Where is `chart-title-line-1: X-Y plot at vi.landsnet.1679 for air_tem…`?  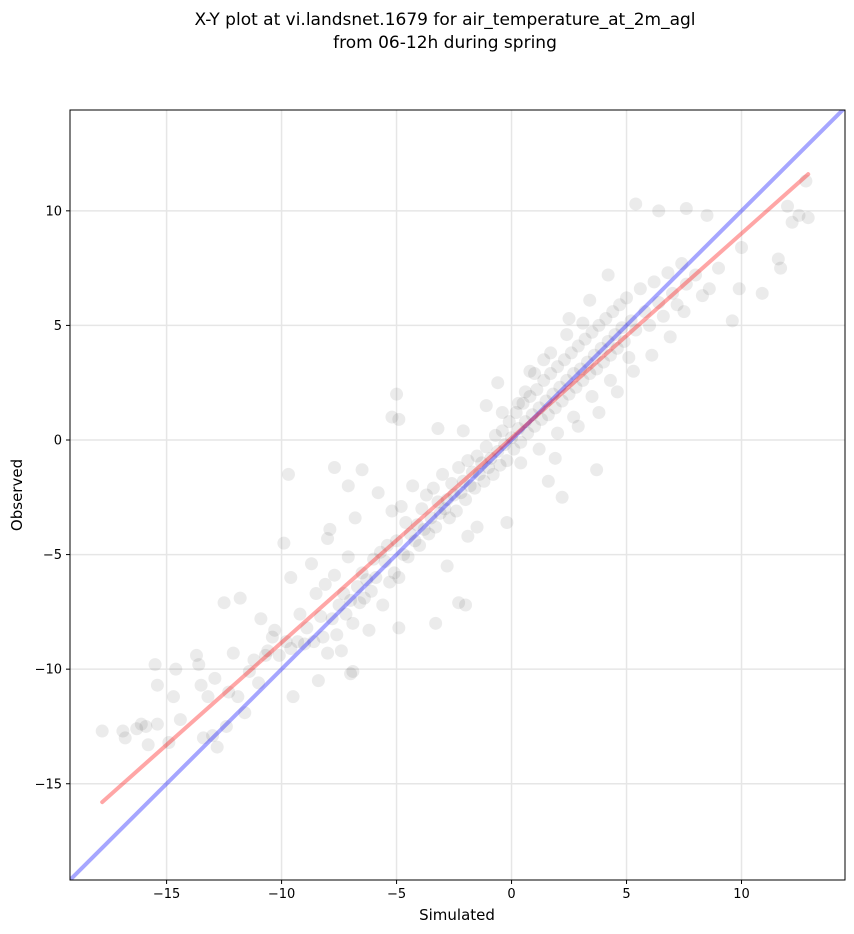 chart-title-line-1: X-Y plot at vi.landsnet.1679 for air_tem… is located at coordinates (444, 20).